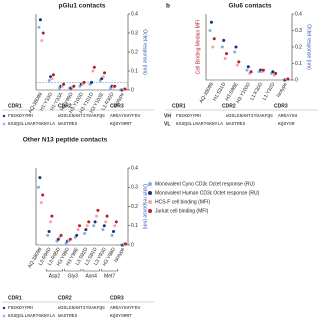 The width and height of the screenshot is (320, 320). What do you see at coordinates (286, 124) in the screenshot?
I see `sequence: KQSYSR` at bounding box center [286, 124].